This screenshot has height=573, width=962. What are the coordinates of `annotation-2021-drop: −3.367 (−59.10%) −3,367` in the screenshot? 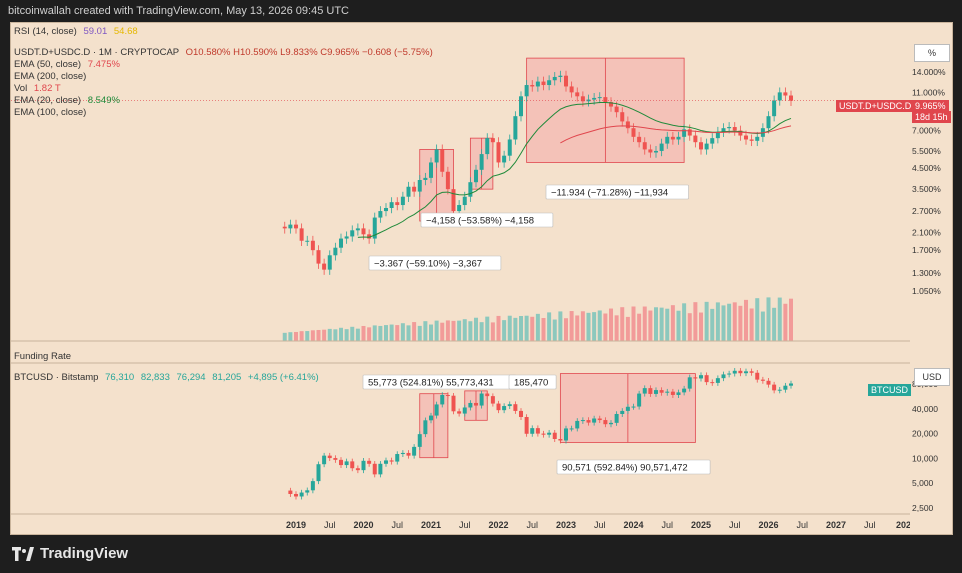 It's located at (428, 264).